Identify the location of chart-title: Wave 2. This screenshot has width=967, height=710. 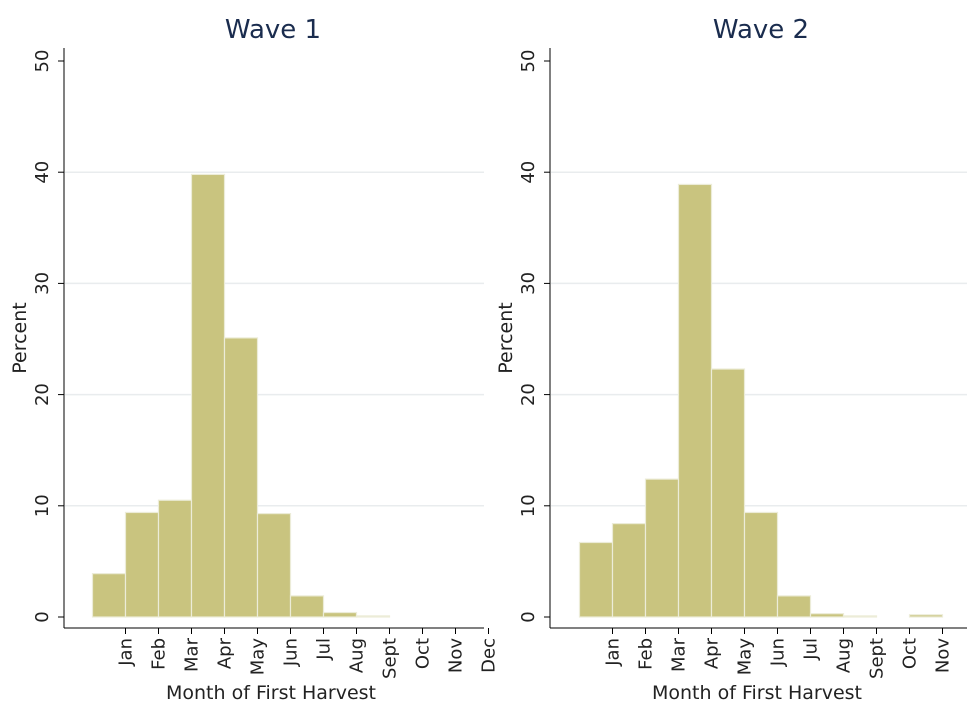
(761, 30).